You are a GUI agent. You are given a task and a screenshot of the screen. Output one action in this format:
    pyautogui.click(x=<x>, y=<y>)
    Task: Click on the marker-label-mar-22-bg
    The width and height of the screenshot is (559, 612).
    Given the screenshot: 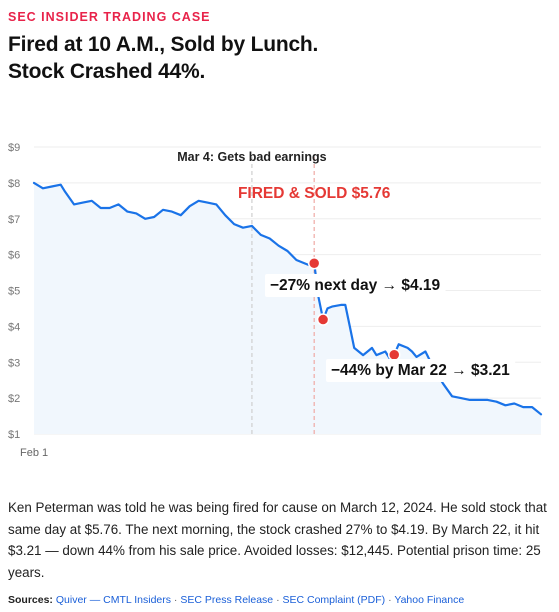 What is the action you would take?
    pyautogui.click(x=421, y=370)
    